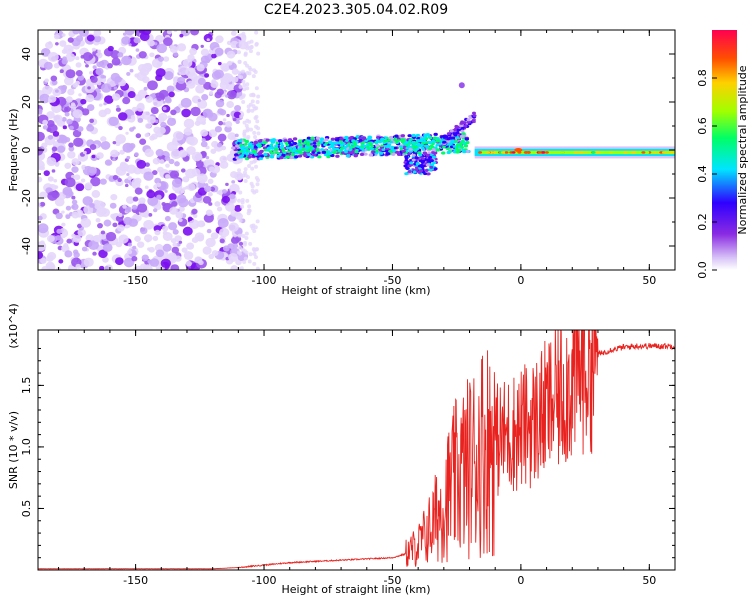 This screenshot has width=750, height=600. I want to click on bottom-x-tick-label: -50, so click(392, 580).